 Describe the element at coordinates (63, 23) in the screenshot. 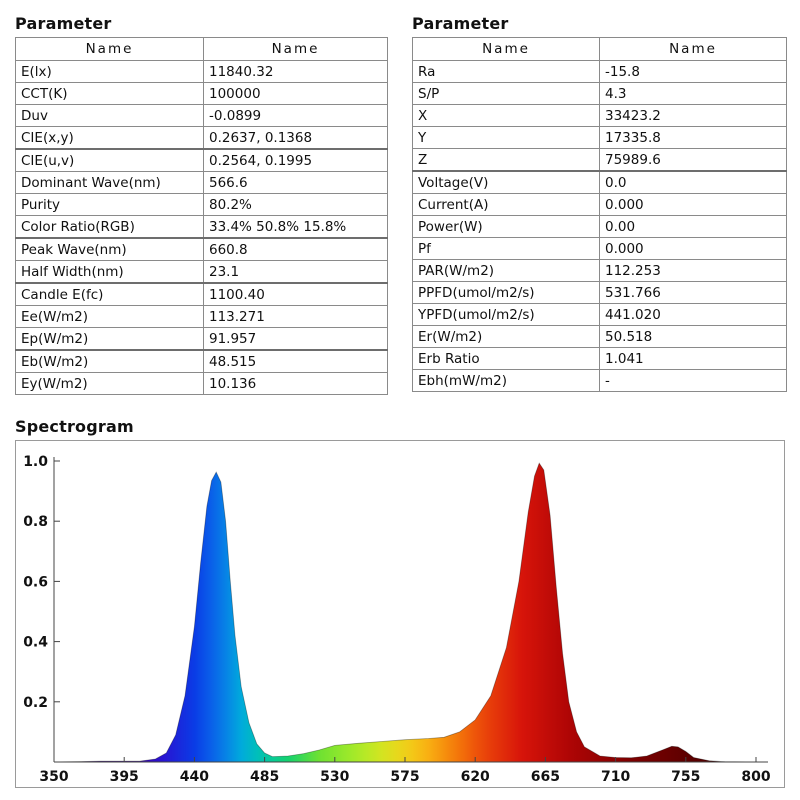

I see `left-parameter-title: Parameter` at that location.